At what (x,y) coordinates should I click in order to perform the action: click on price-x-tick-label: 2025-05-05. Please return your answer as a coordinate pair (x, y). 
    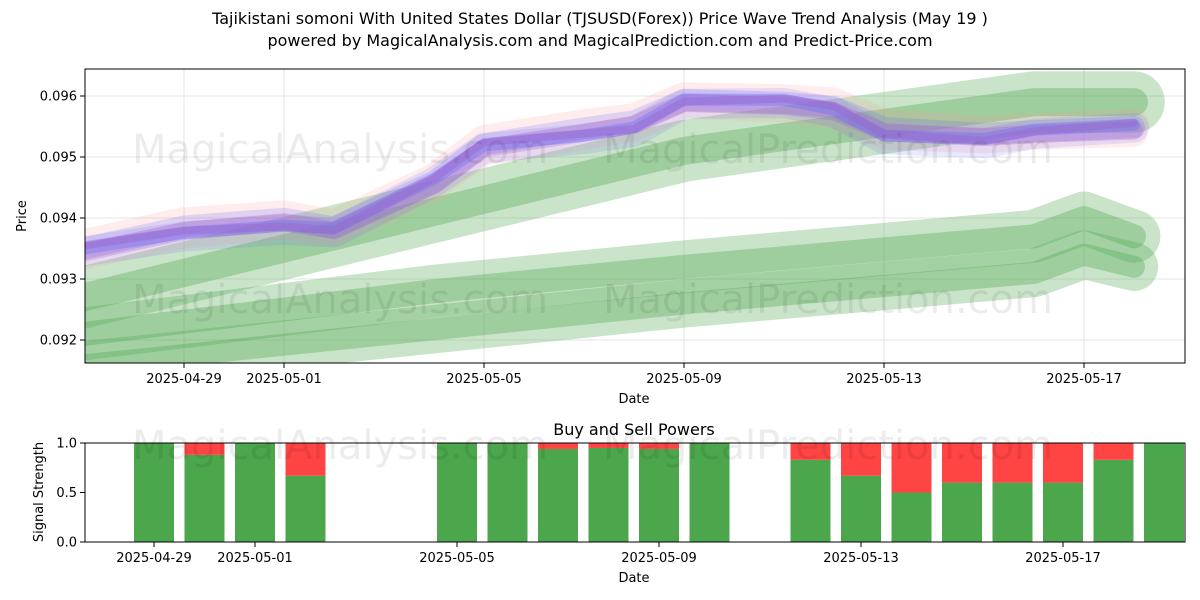
    Looking at the image, I should click on (484, 379).